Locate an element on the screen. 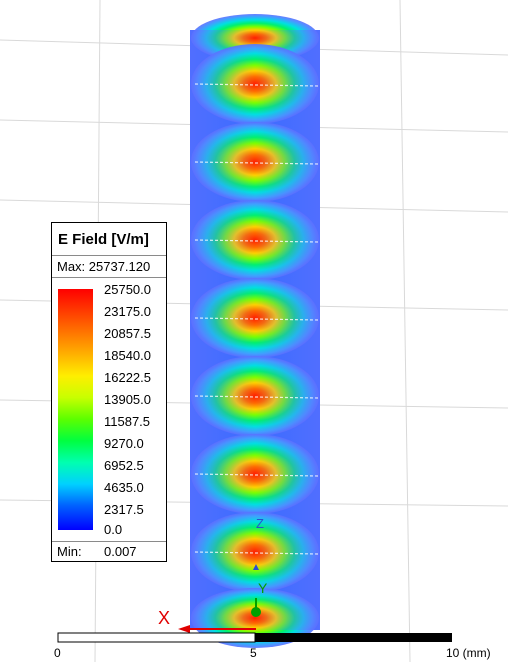 The image size is (508, 662). x-axis-label: X is located at coordinates (164, 618).